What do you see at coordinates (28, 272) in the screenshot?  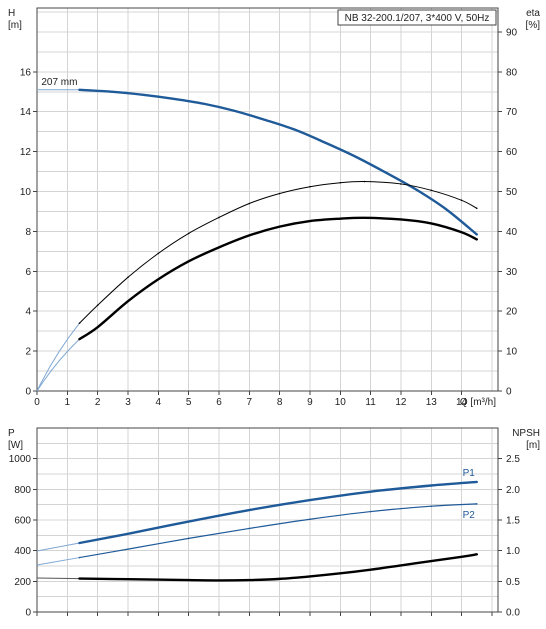 I see `y-left-tick-label: 6` at bounding box center [28, 272].